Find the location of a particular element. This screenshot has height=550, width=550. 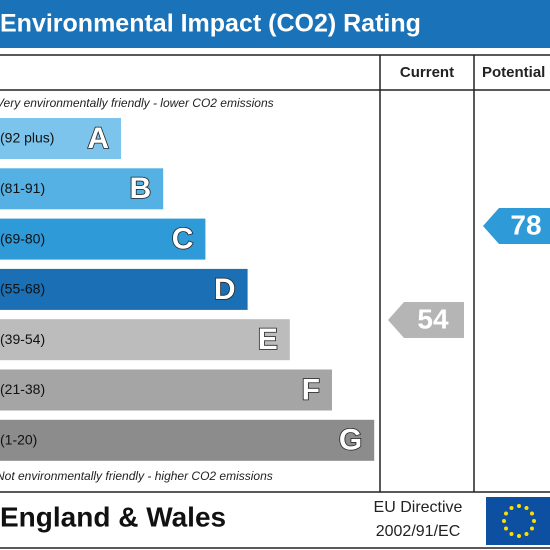

potential-arrow is located at coordinates (516, 226).